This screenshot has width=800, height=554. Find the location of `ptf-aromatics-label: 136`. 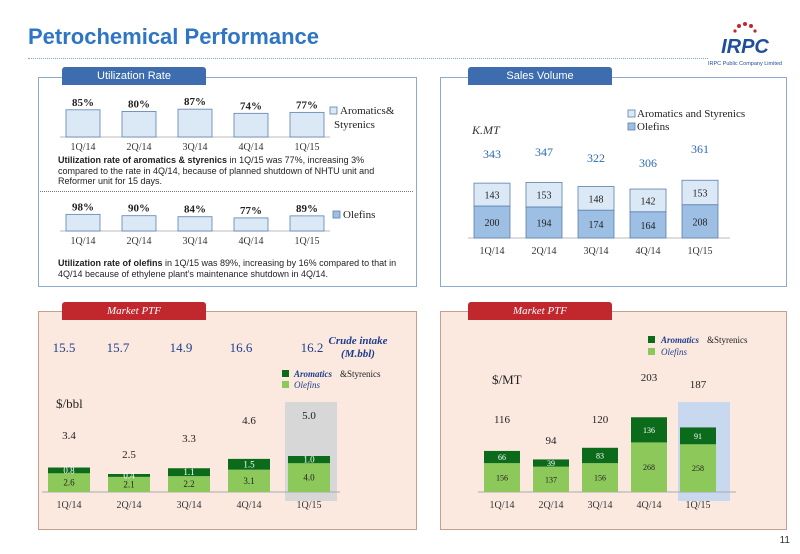

ptf-aromatics-label: 136 is located at coordinates (649, 430).